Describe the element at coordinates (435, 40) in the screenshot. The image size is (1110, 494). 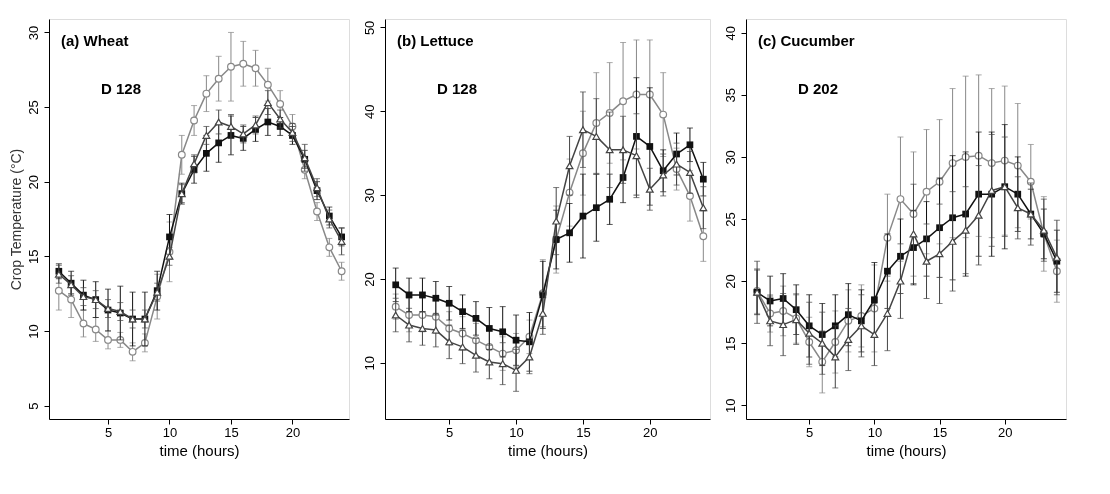
I see `annotation: (b) Lettuce` at that location.